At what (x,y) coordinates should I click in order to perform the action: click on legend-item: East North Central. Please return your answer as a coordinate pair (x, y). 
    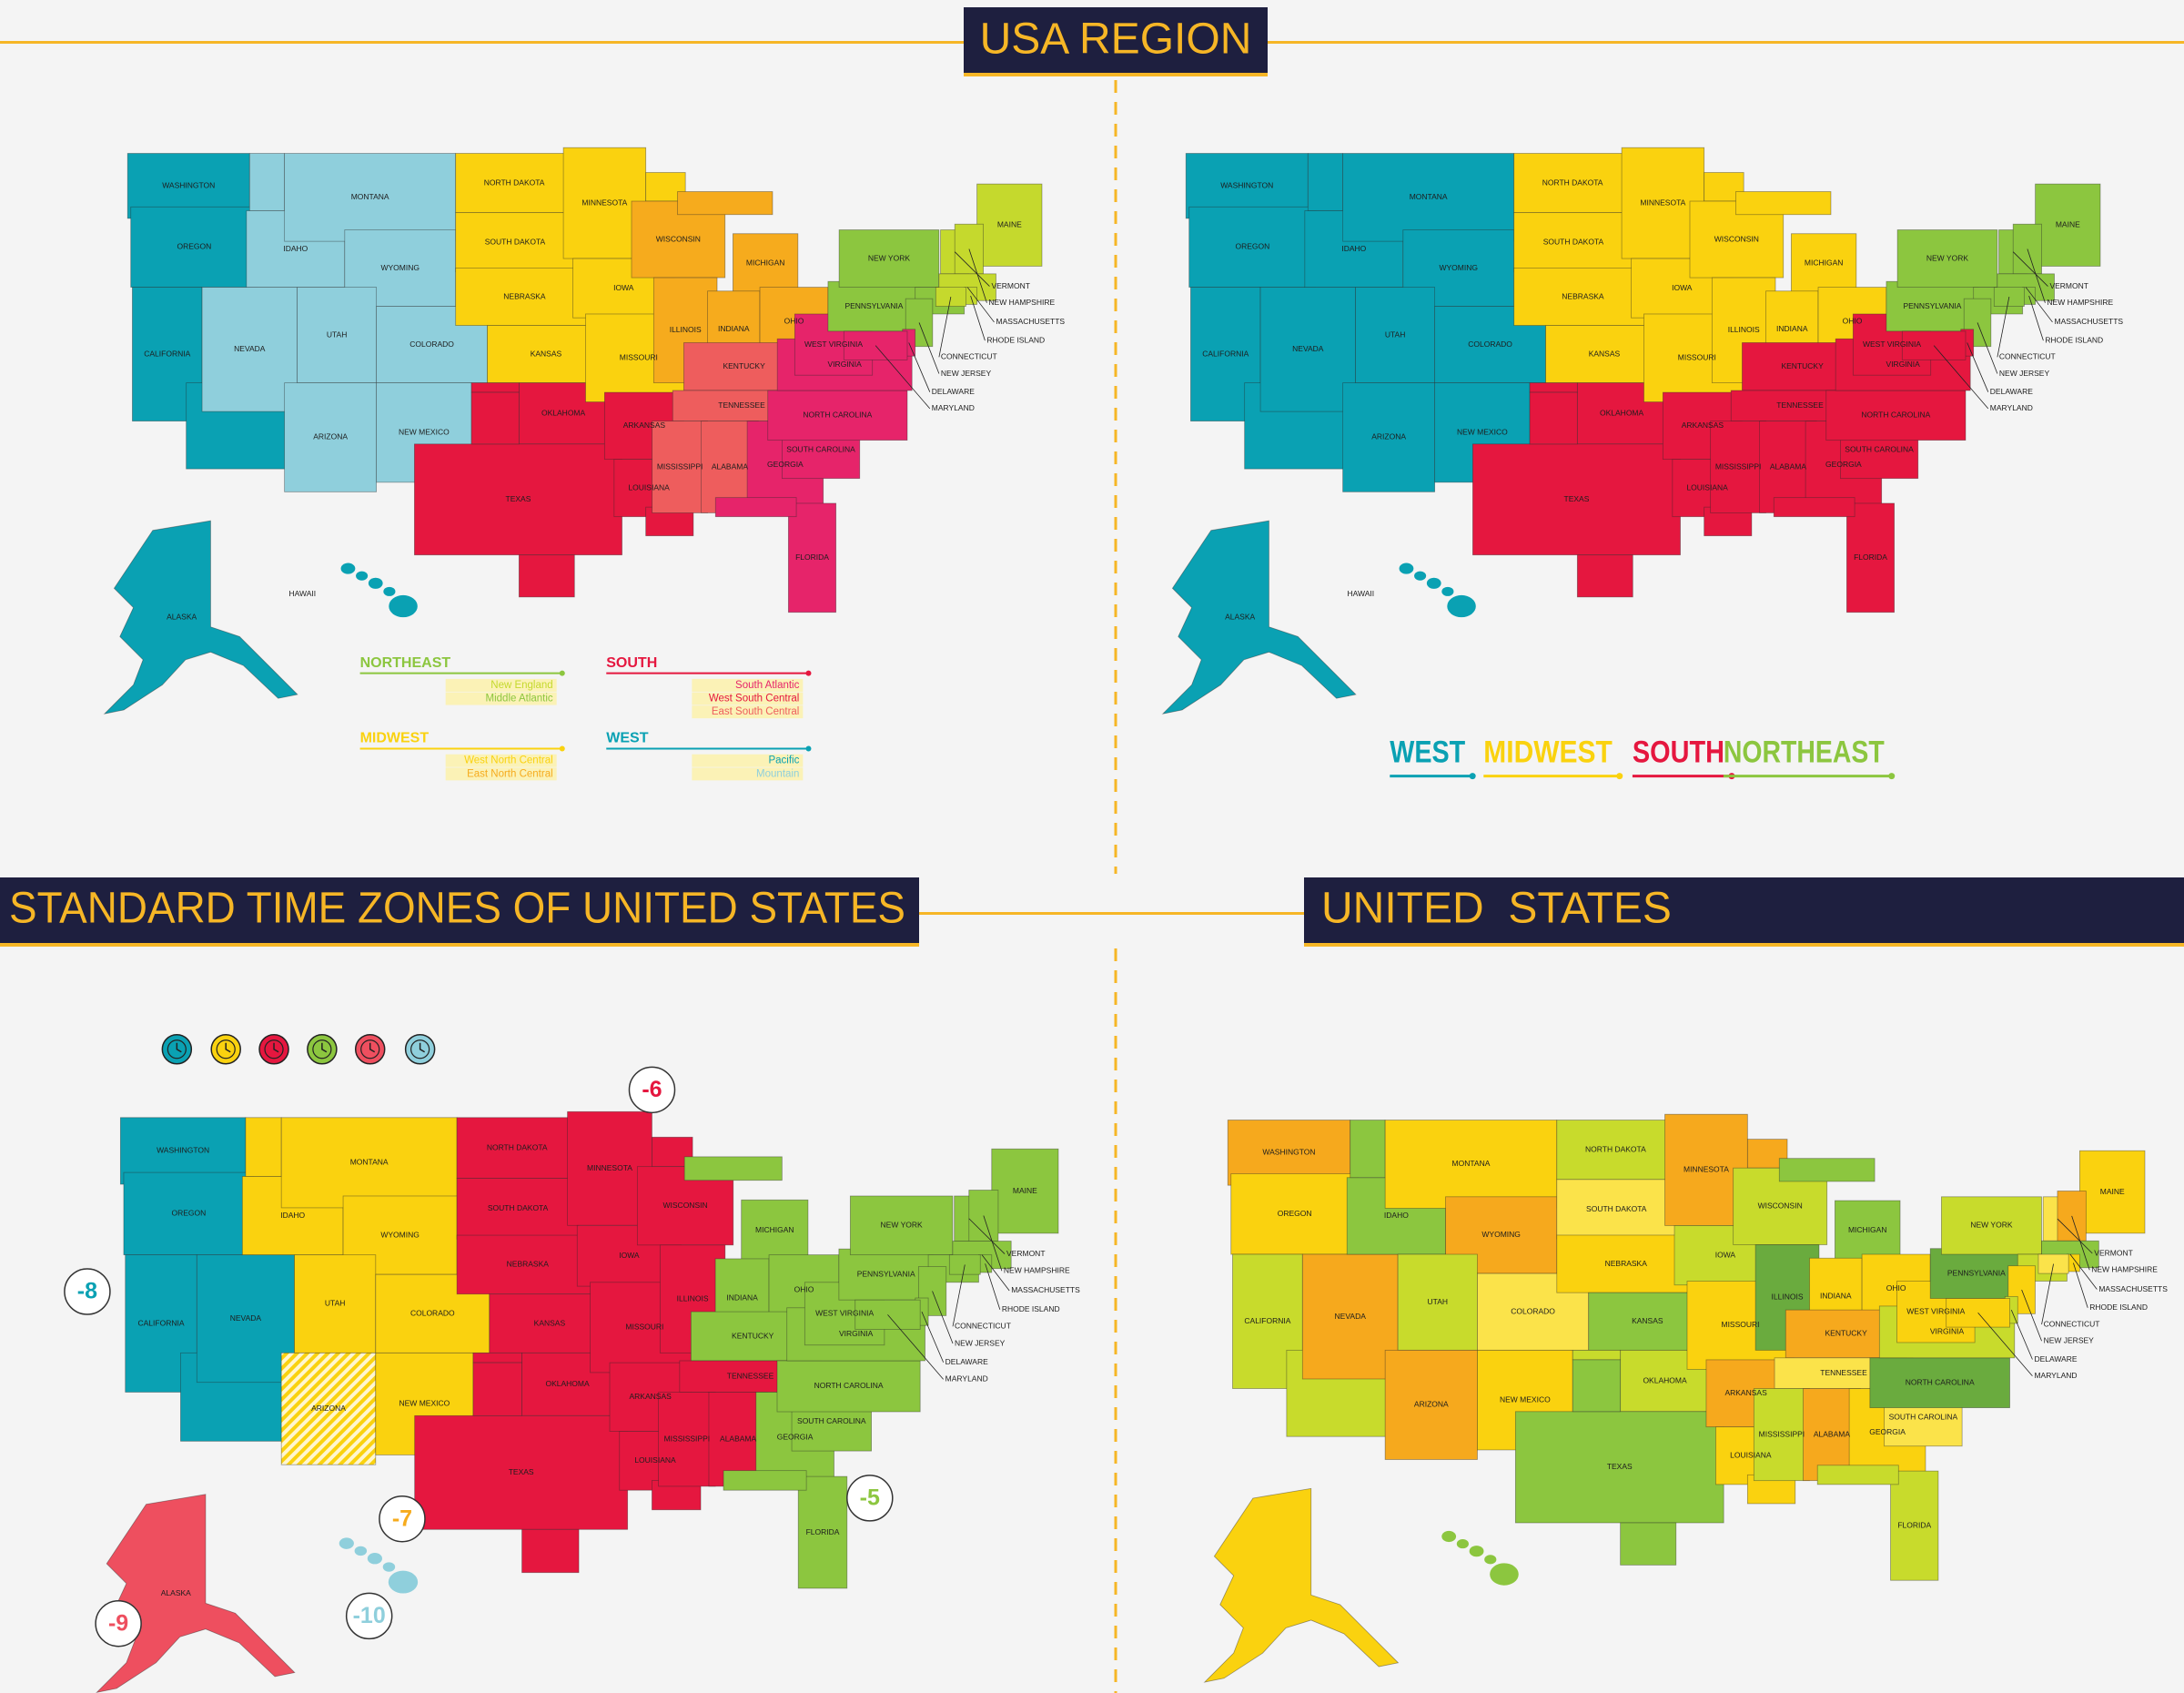
    Looking at the image, I should click on (510, 773).